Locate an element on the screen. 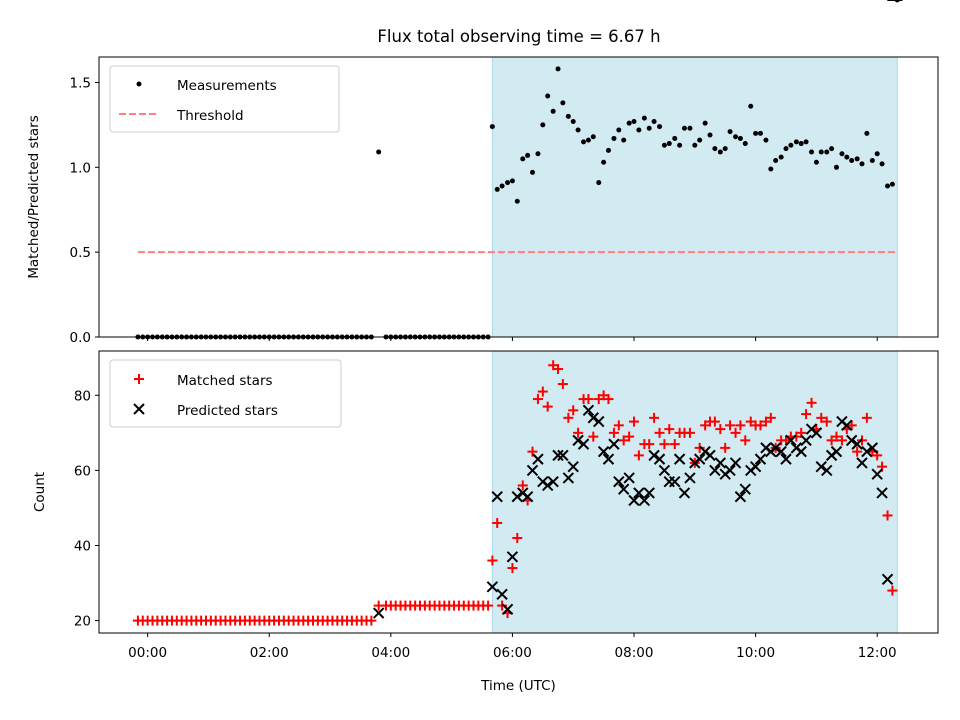 The height and width of the screenshot is (720, 960). y-tick-label: 20 is located at coordinates (82, 622).